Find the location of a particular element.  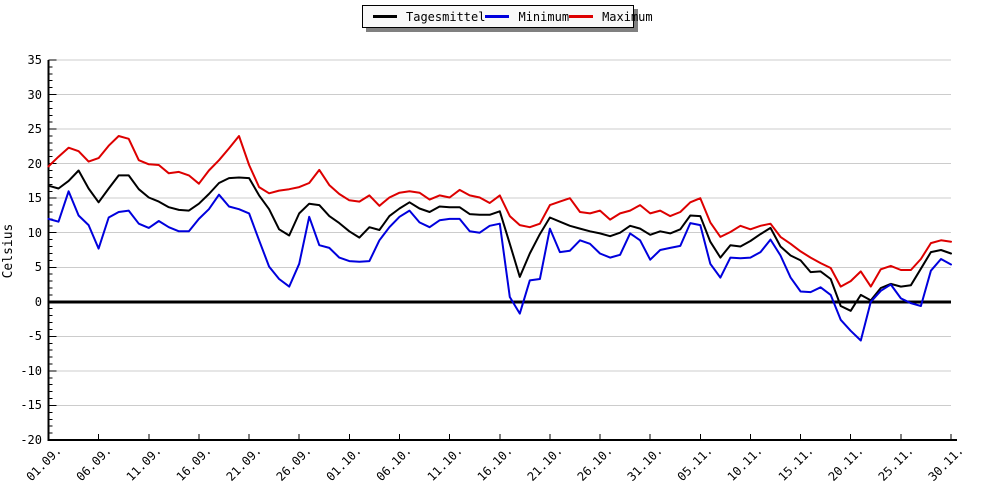

y-tick-label: 5 is located at coordinates (38, 267).